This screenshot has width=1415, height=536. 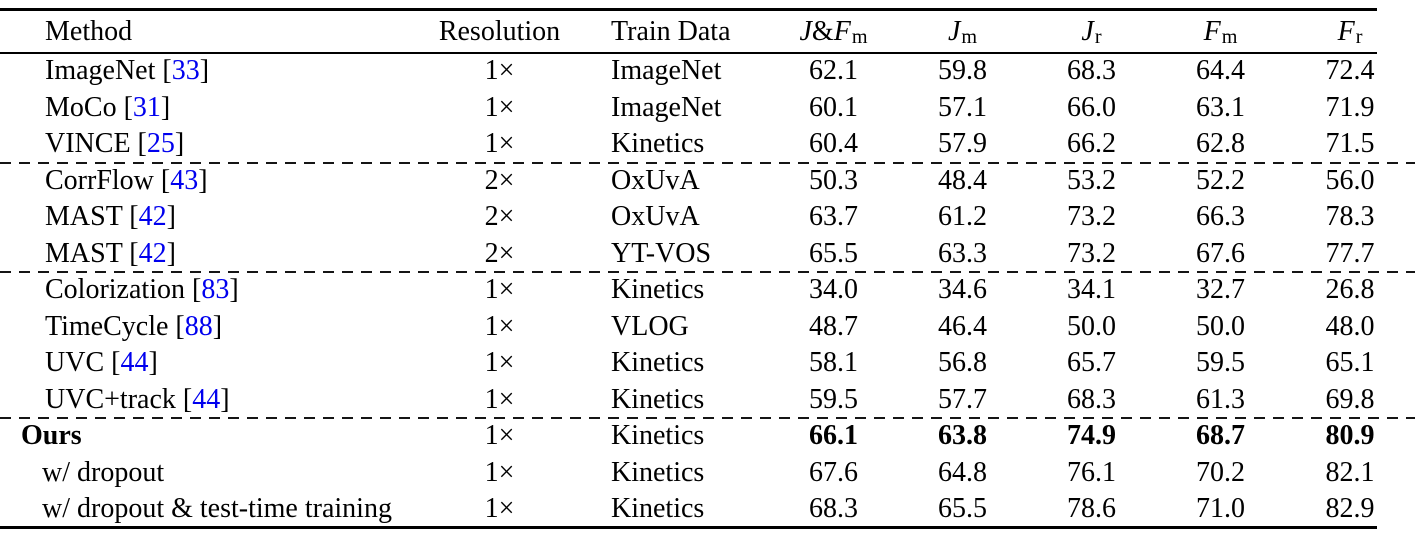 I want to click on metric-value: 48.4, so click(x=962, y=180).